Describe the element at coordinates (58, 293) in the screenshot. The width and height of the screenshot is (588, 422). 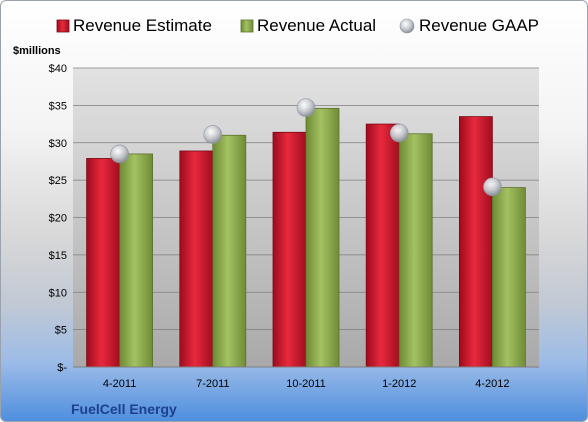
I see `y-tick-label: $10` at that location.